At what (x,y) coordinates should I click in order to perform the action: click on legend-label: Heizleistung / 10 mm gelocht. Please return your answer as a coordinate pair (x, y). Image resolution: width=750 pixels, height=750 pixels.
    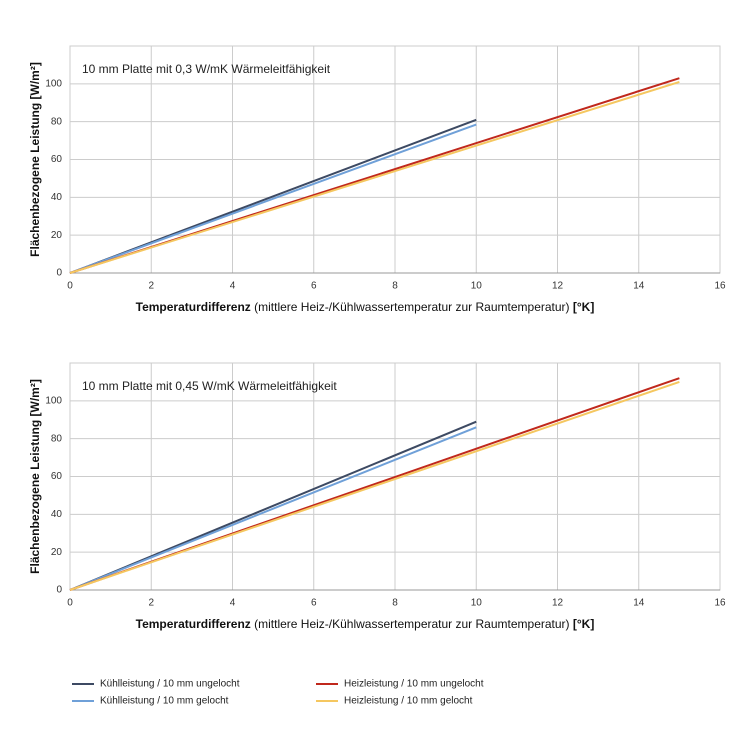
    Looking at the image, I should click on (408, 701).